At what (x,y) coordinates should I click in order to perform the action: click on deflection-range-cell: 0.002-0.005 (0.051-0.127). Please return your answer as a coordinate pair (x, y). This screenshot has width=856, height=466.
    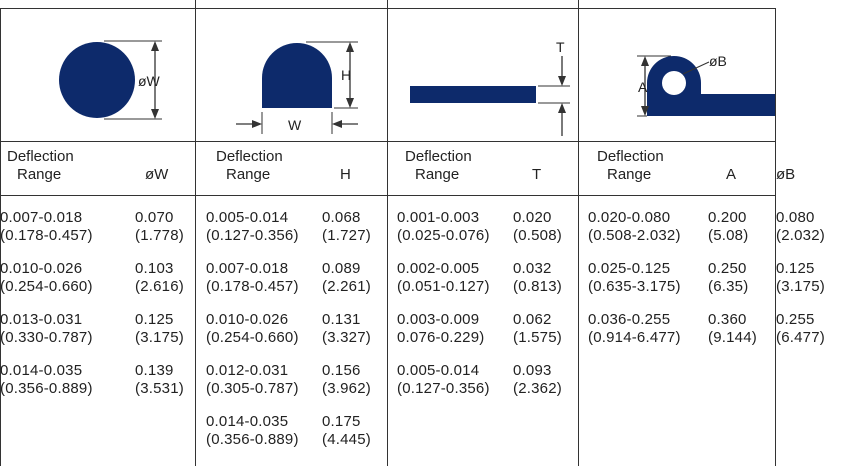
    Looking at the image, I should click on (443, 277).